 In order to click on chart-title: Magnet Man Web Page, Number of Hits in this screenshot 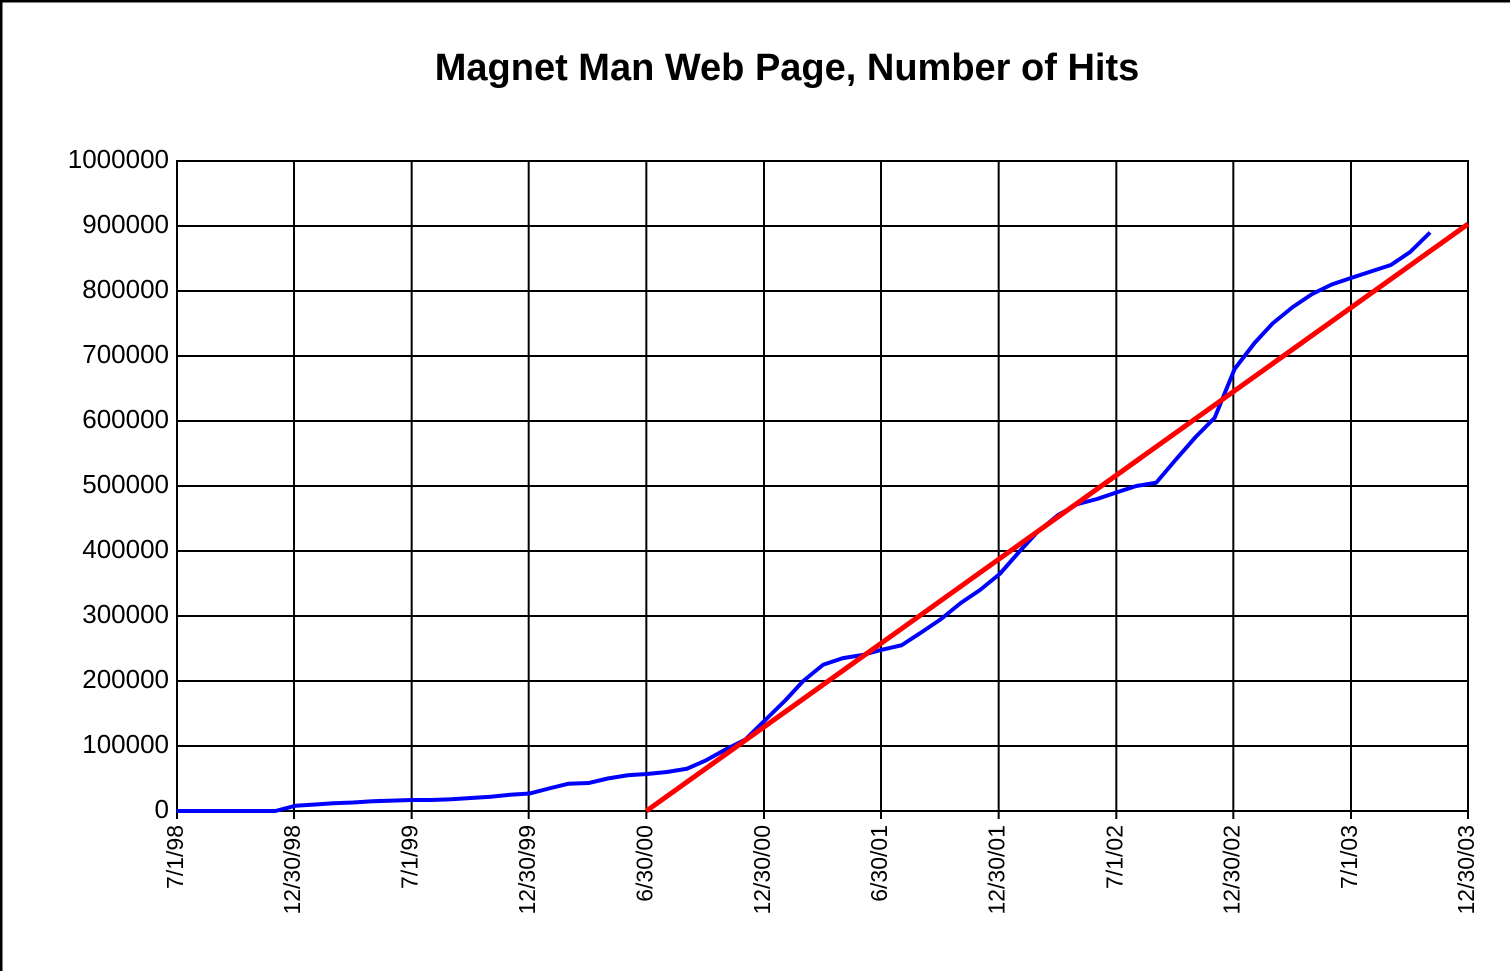, I will do `click(787, 68)`.